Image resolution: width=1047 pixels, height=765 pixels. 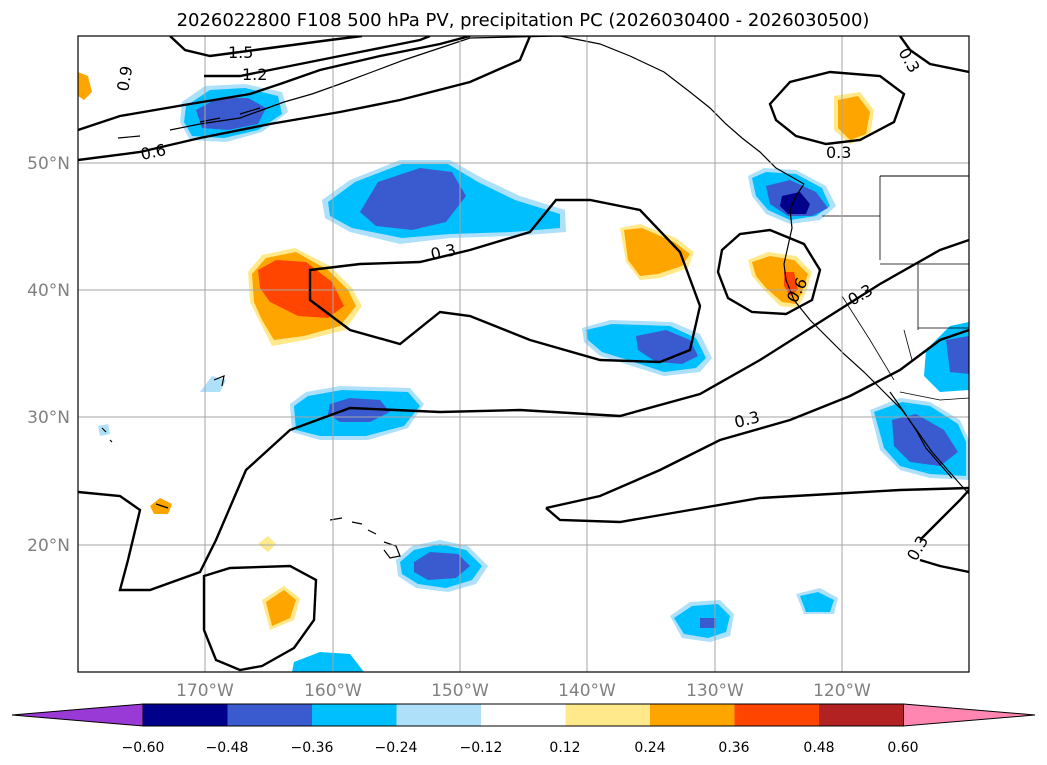 What do you see at coordinates (969, 715) in the screenshot?
I see `colorbar-extend-max` at bounding box center [969, 715].